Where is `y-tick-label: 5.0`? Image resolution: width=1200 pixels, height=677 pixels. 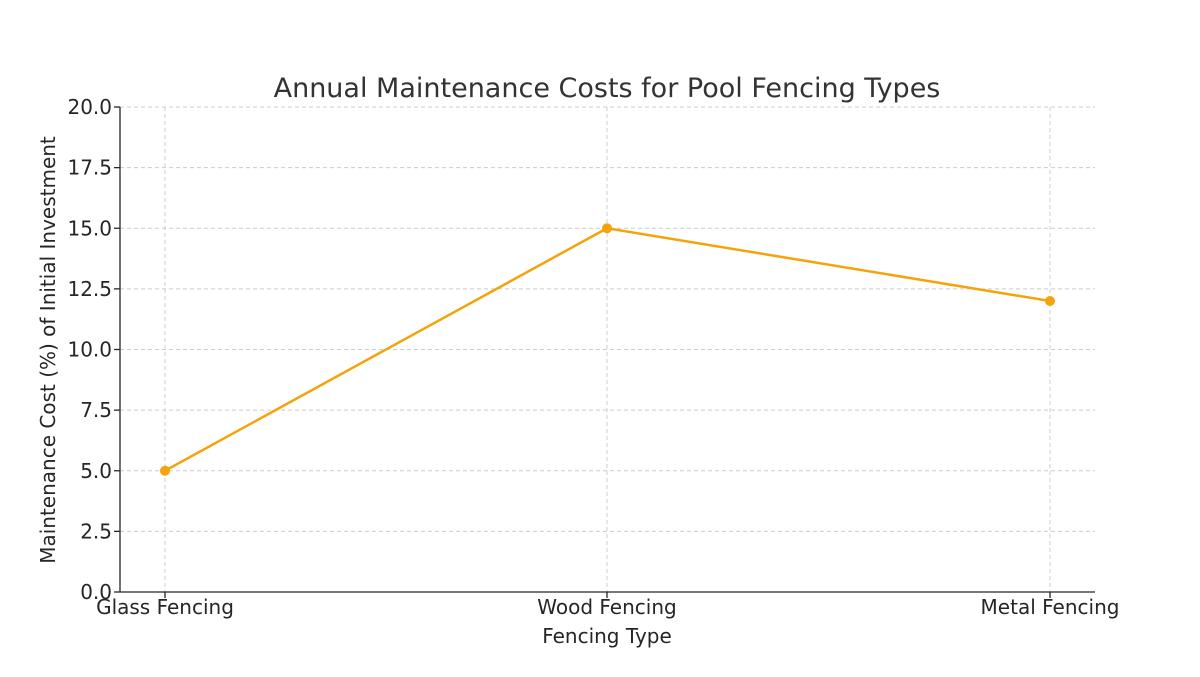 y-tick-label: 5.0 is located at coordinates (96, 471).